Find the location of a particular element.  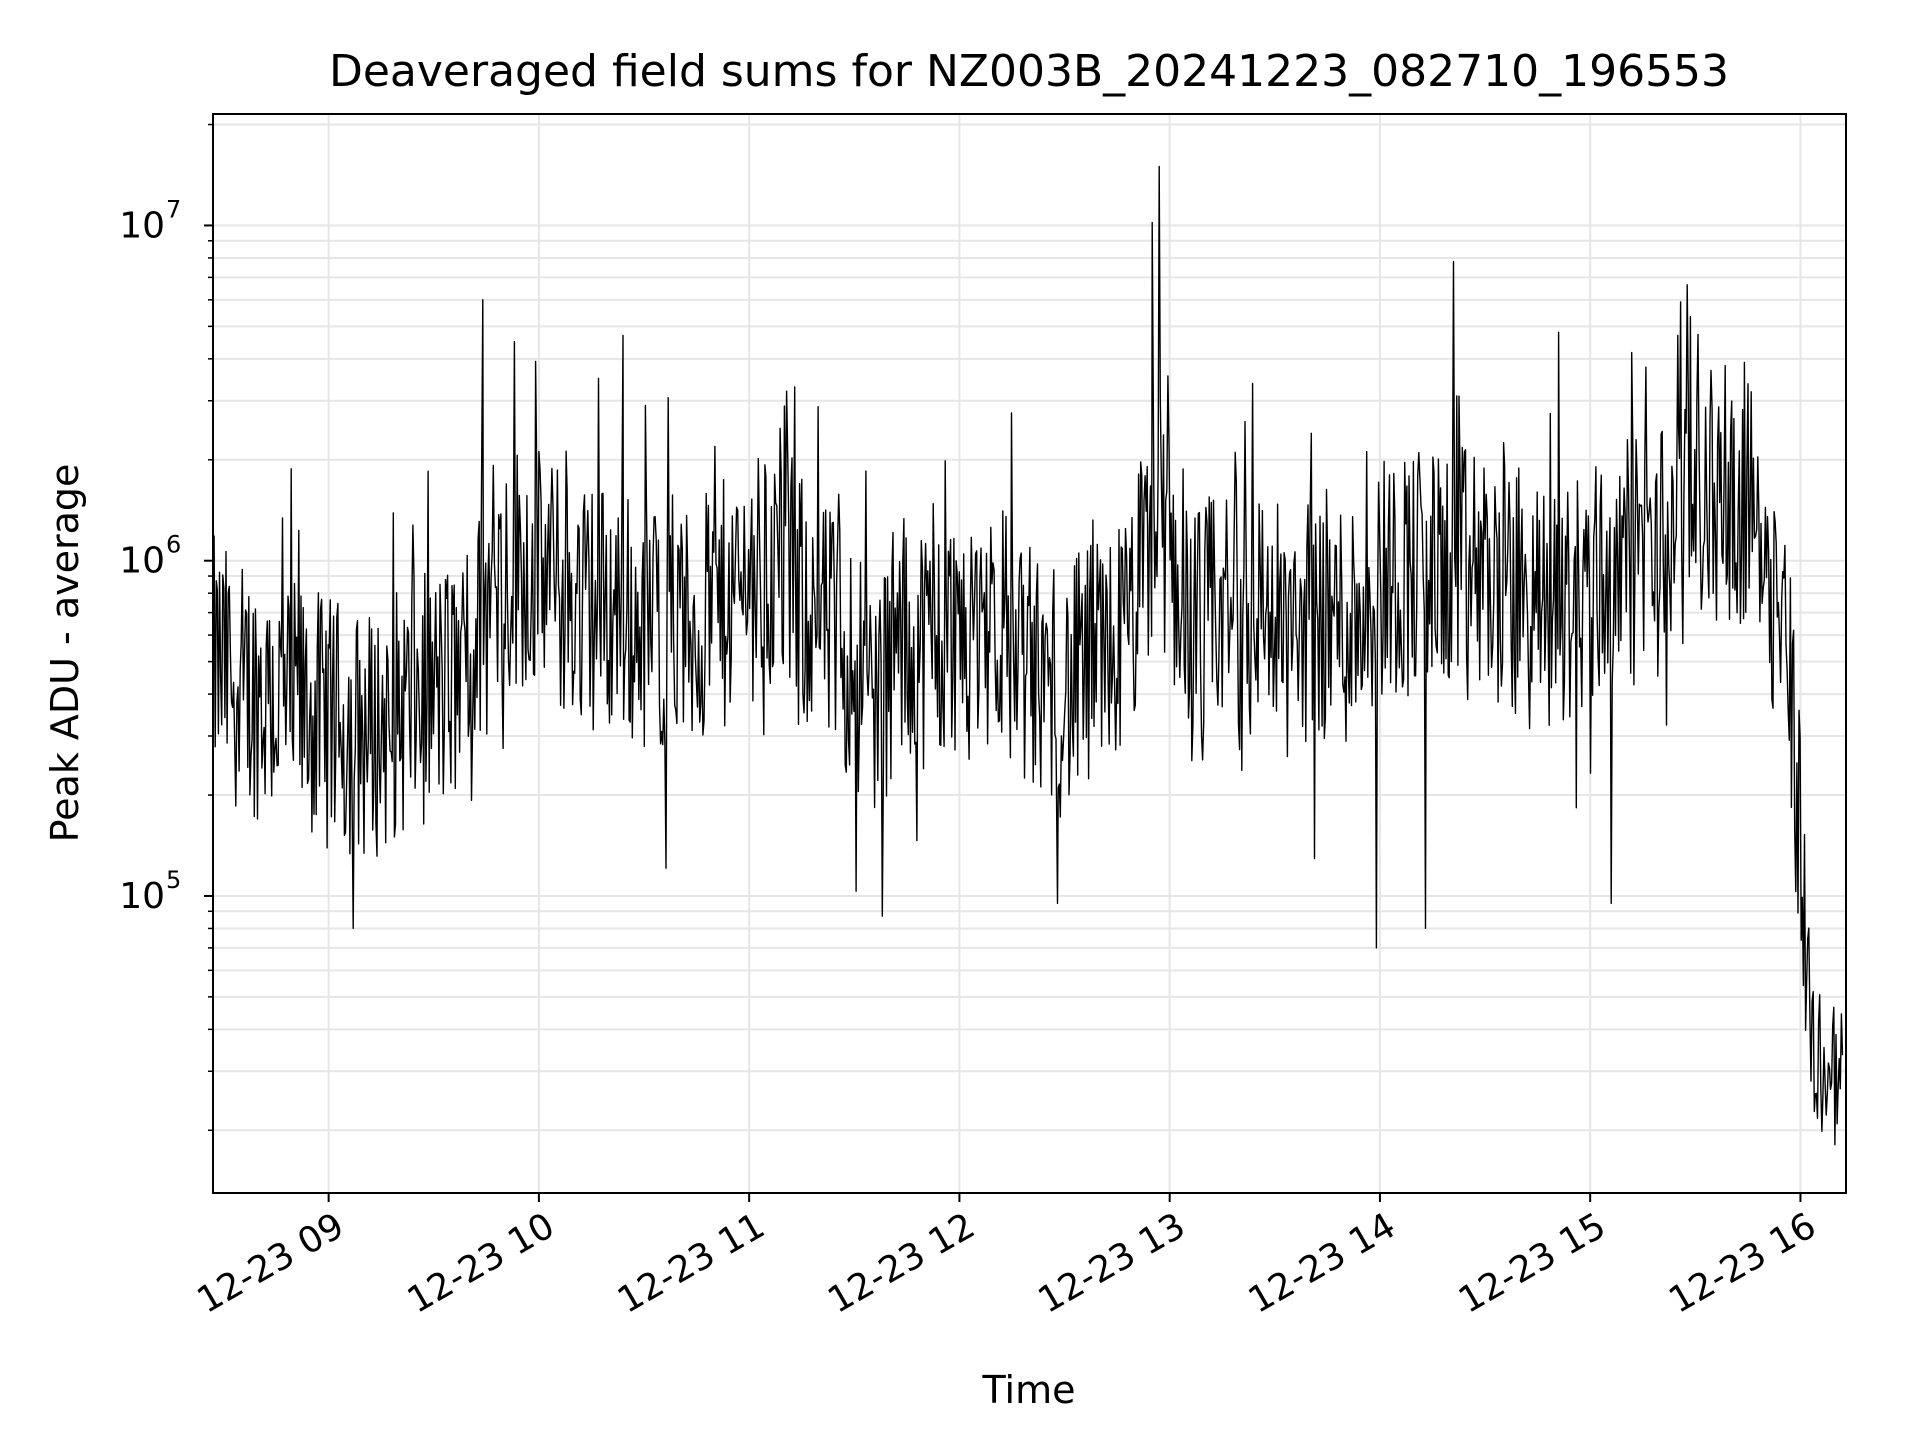

x-tick-label: 12-23 10 is located at coordinates (481, 1263).